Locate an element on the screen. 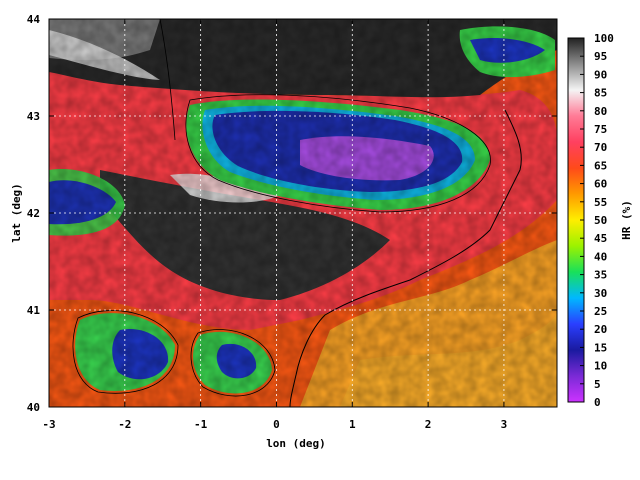 The image size is (640, 480). colorbar-tick-label: 100 is located at coordinates (604, 38).